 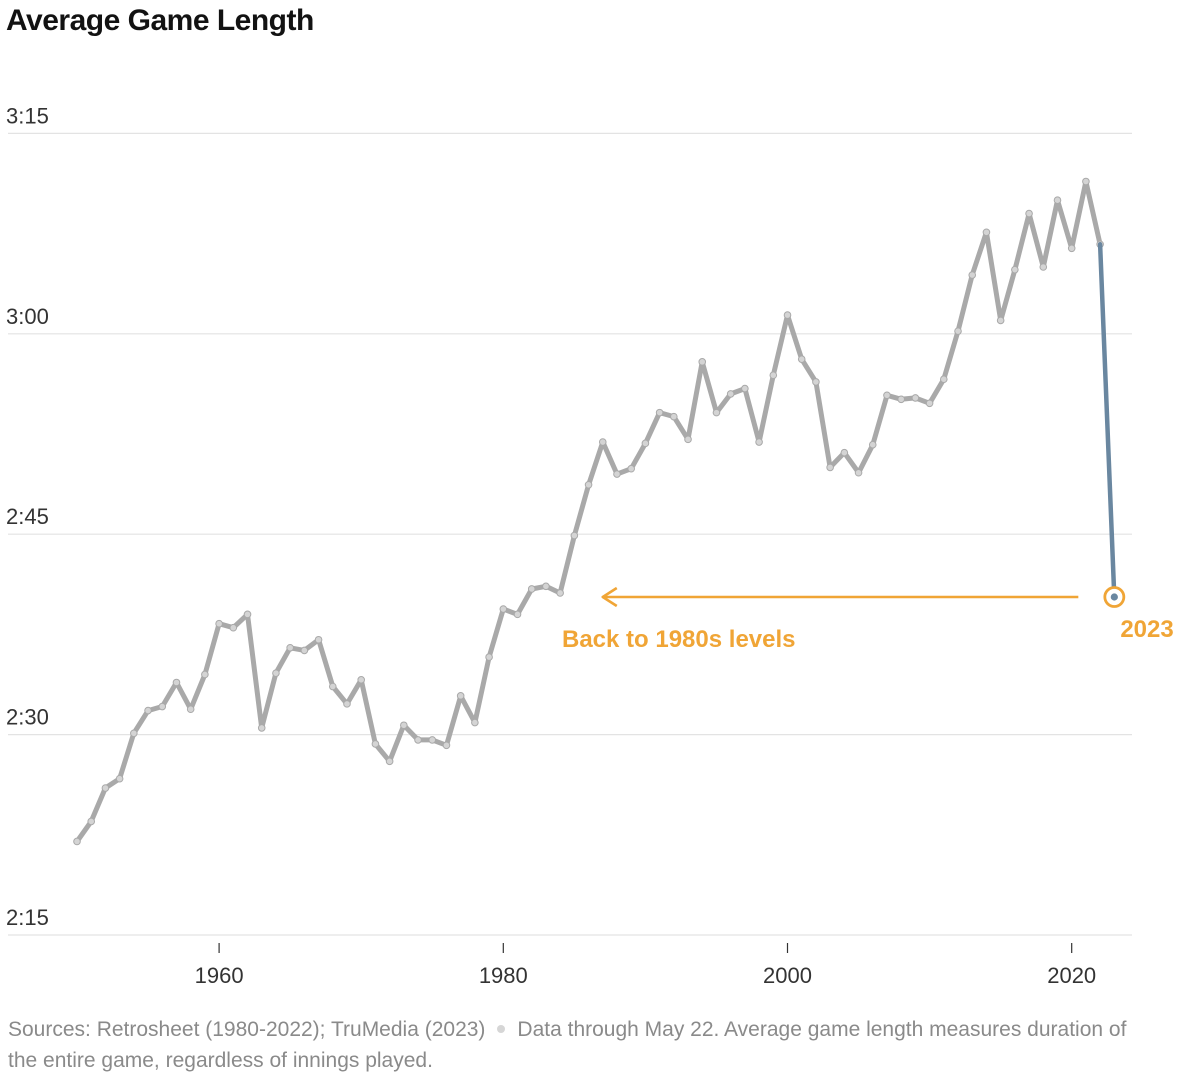 I want to click on highlight-point, so click(x=1114, y=597).